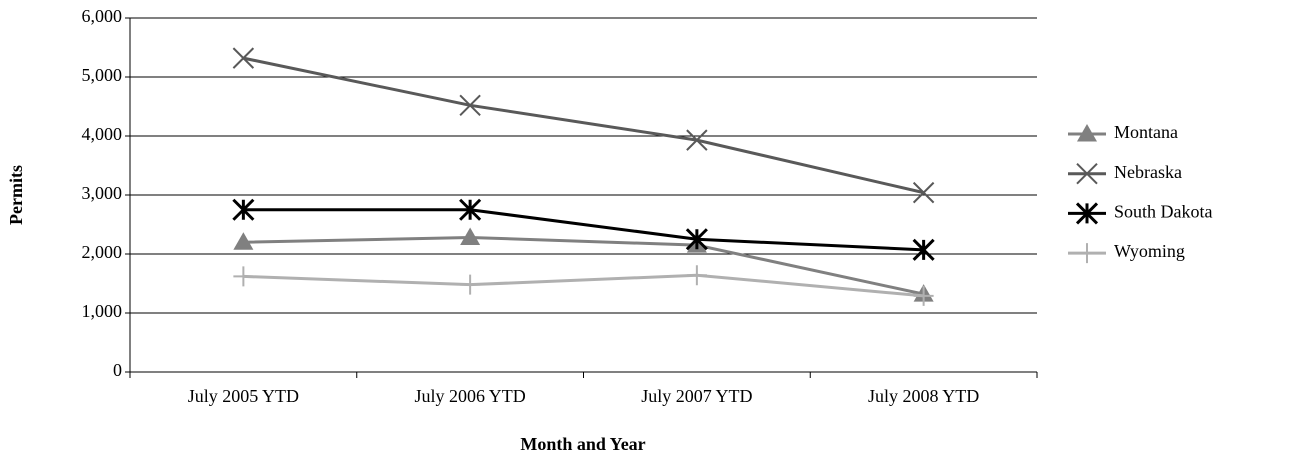  What do you see at coordinates (1163, 212) in the screenshot?
I see `legend-label: South Dakota` at bounding box center [1163, 212].